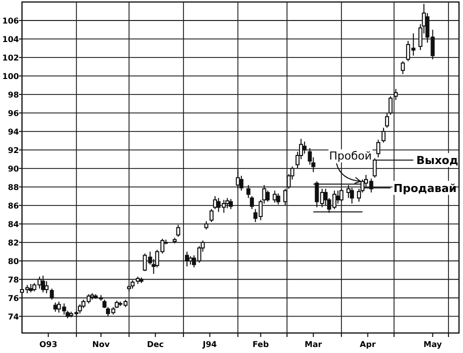 The height and width of the screenshot is (353, 463). What do you see at coordinates (313, 344) in the screenshot?
I see `x-tick-label: Mar` at bounding box center [313, 344].